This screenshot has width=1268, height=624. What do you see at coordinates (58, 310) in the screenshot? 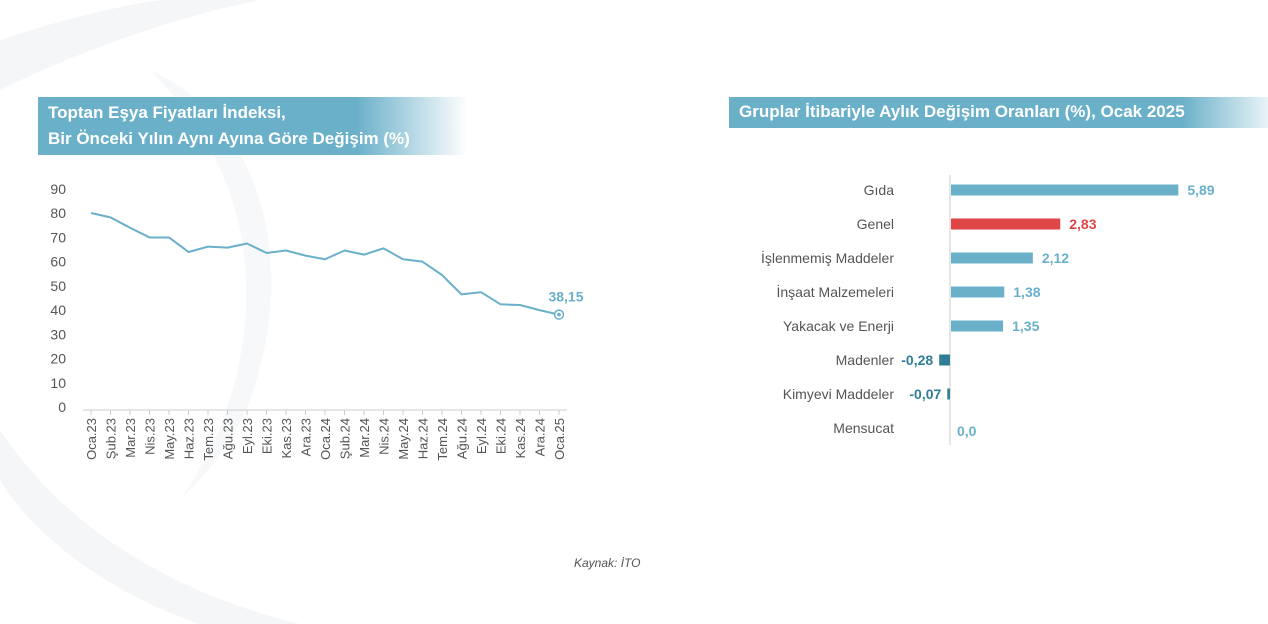
I see `y-tick-label: 40` at bounding box center [58, 310].